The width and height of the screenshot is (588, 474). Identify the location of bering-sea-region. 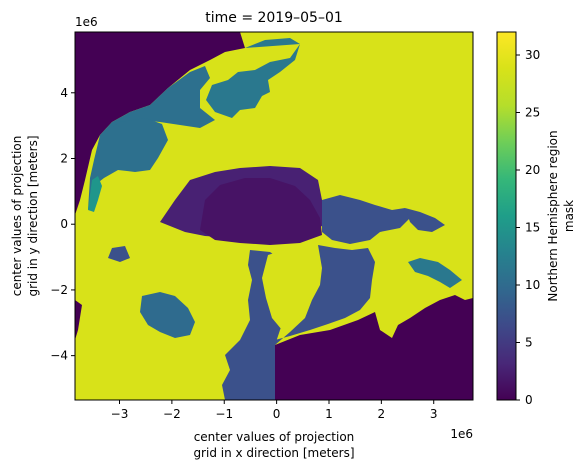
(425, 220).